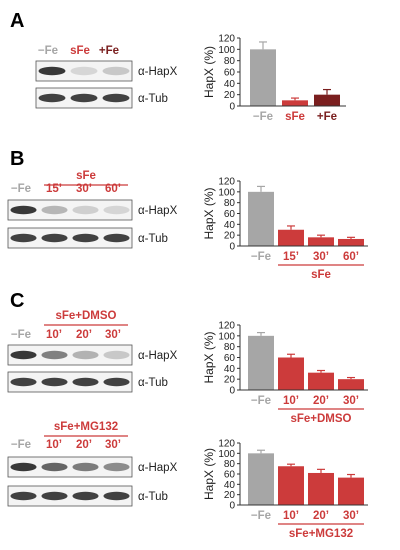 Image resolution: width=400 pixels, height=550 pixels. What do you see at coordinates (351, 516) in the screenshot?
I see `x-tick-label: 30’` at bounding box center [351, 516].